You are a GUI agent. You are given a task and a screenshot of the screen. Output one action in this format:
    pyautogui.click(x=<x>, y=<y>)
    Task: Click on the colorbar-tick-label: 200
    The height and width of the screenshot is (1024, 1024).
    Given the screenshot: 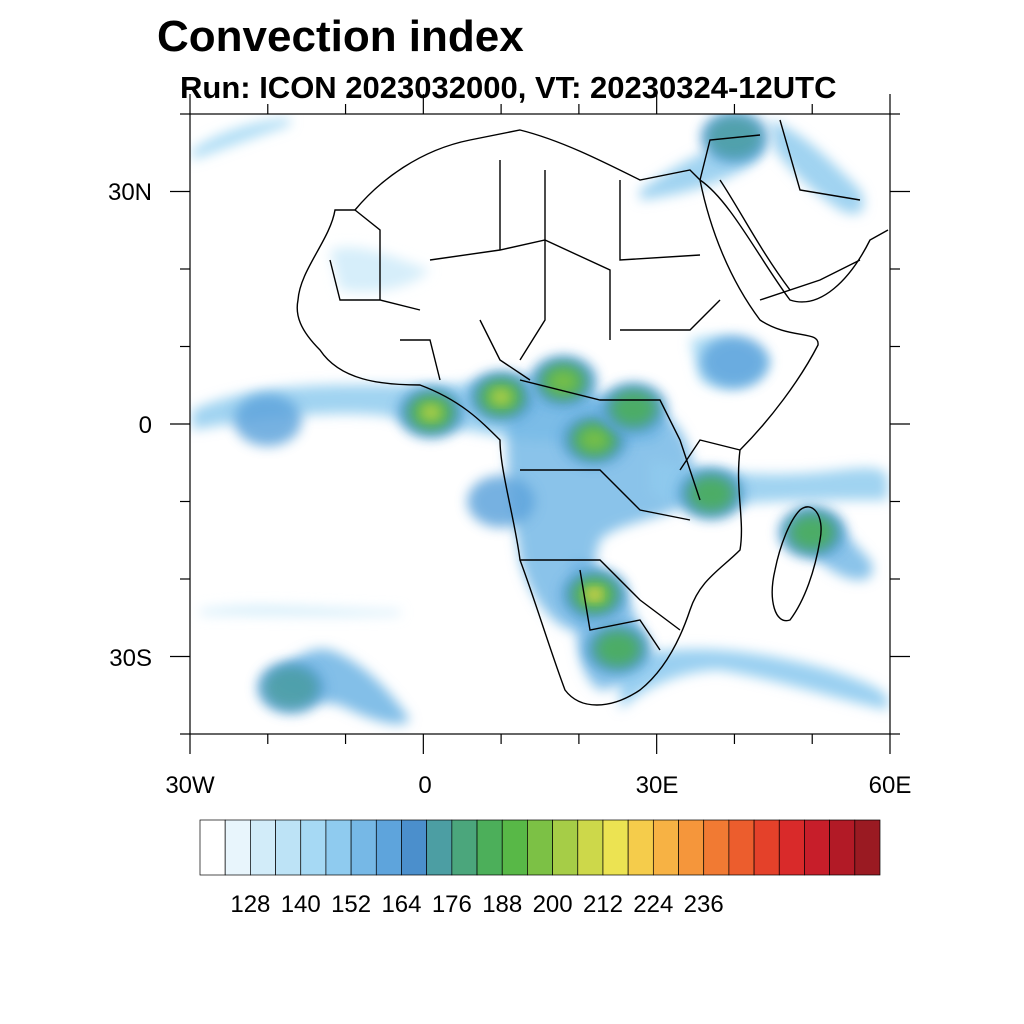 What is the action you would take?
    pyautogui.click(x=553, y=904)
    